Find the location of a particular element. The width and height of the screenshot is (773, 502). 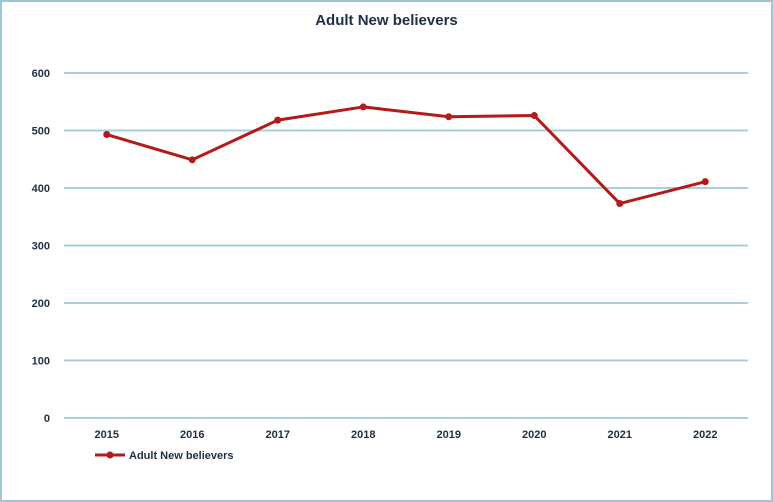

y-tick-label: 600 is located at coordinates (41, 74).